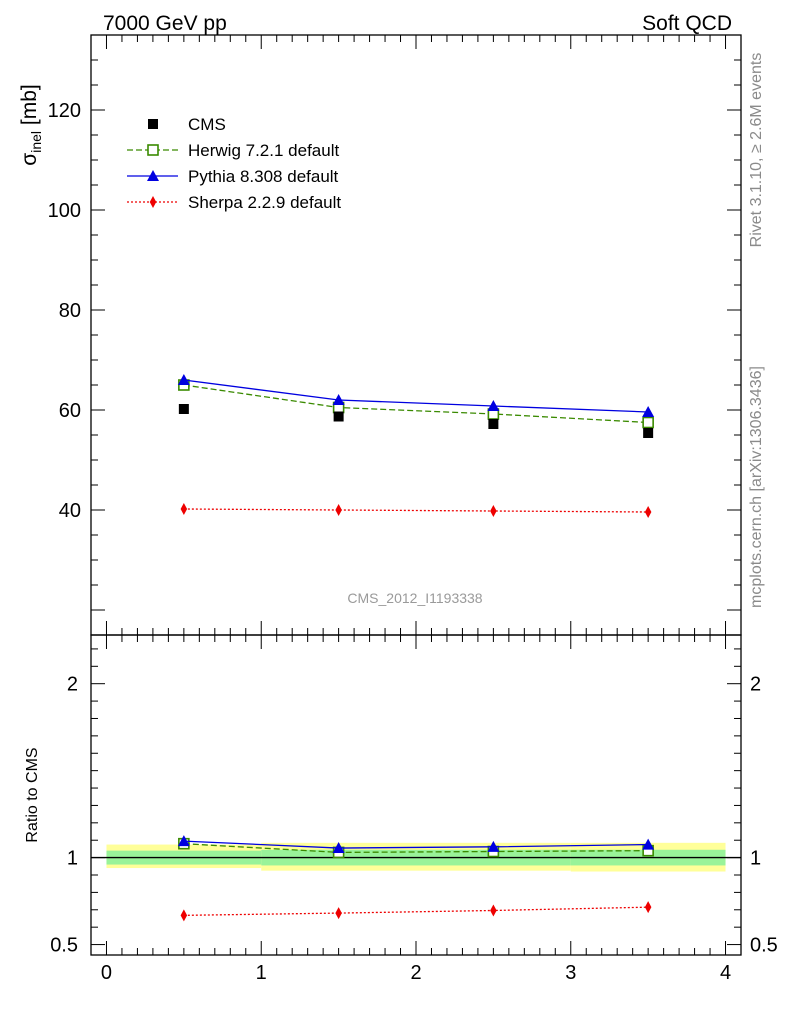 This screenshot has height=1024, width=786. What do you see at coordinates (72, 685) in the screenshot?
I see `ratio-y-tick-label-left: 2` at bounding box center [72, 685].